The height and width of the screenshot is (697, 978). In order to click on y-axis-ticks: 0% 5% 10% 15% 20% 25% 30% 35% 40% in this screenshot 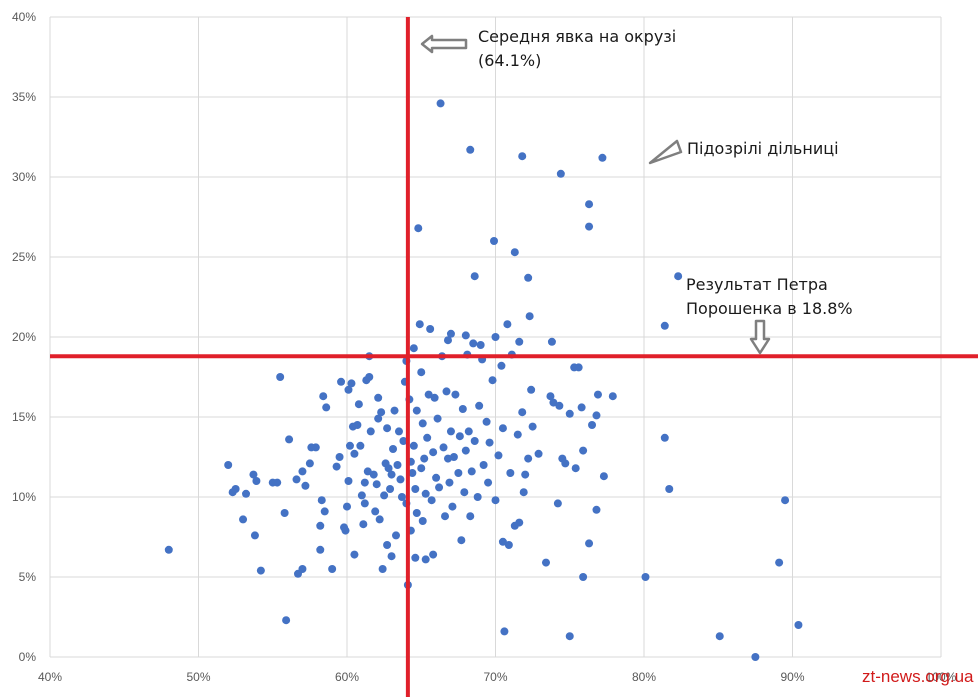, I will do `click(24, 337)`.